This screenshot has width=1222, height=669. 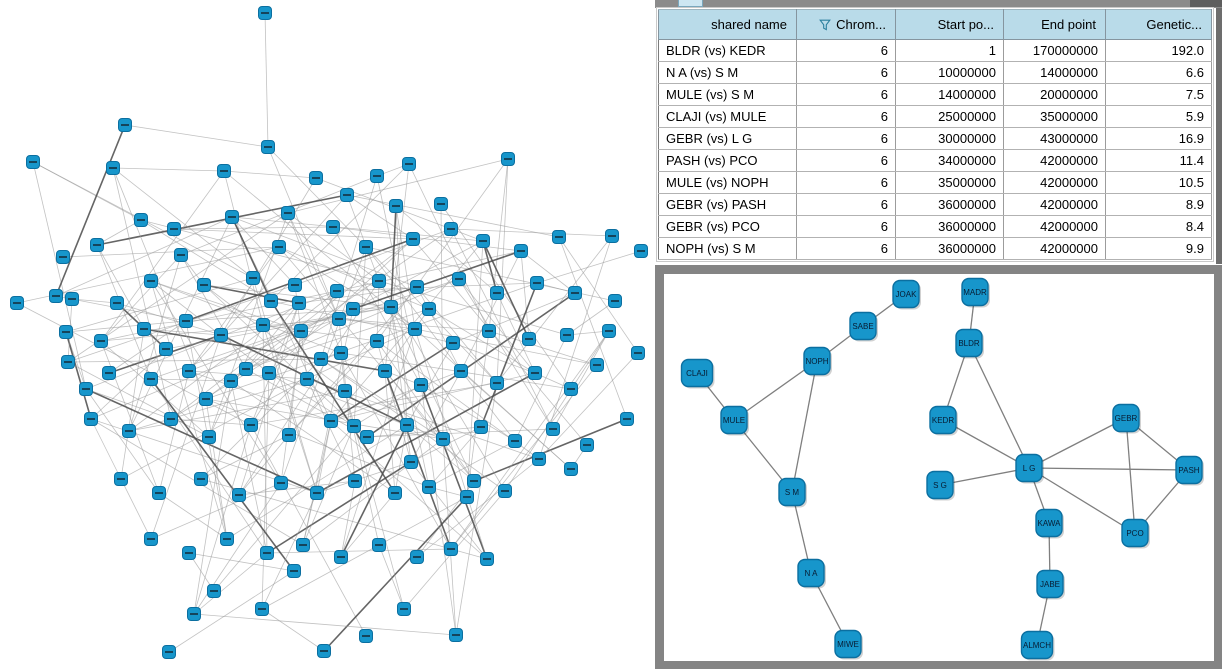 What do you see at coordinates (727, 138) in the screenshot?
I see `table-cell: GEBR (vs) L G` at bounding box center [727, 138].